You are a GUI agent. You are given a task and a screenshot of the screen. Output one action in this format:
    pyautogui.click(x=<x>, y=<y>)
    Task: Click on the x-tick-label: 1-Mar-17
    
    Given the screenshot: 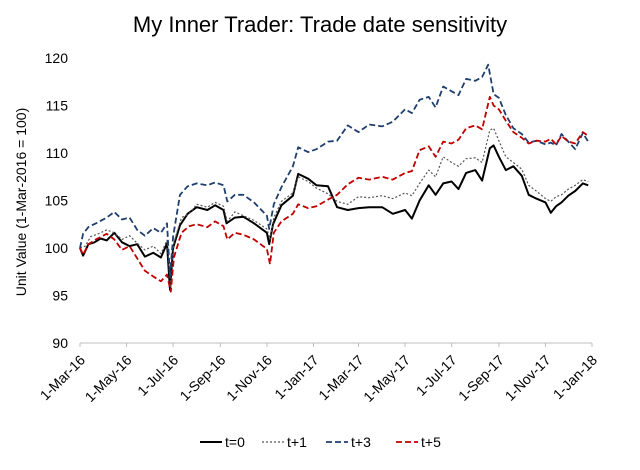 What is the action you would take?
    pyautogui.click(x=341, y=378)
    